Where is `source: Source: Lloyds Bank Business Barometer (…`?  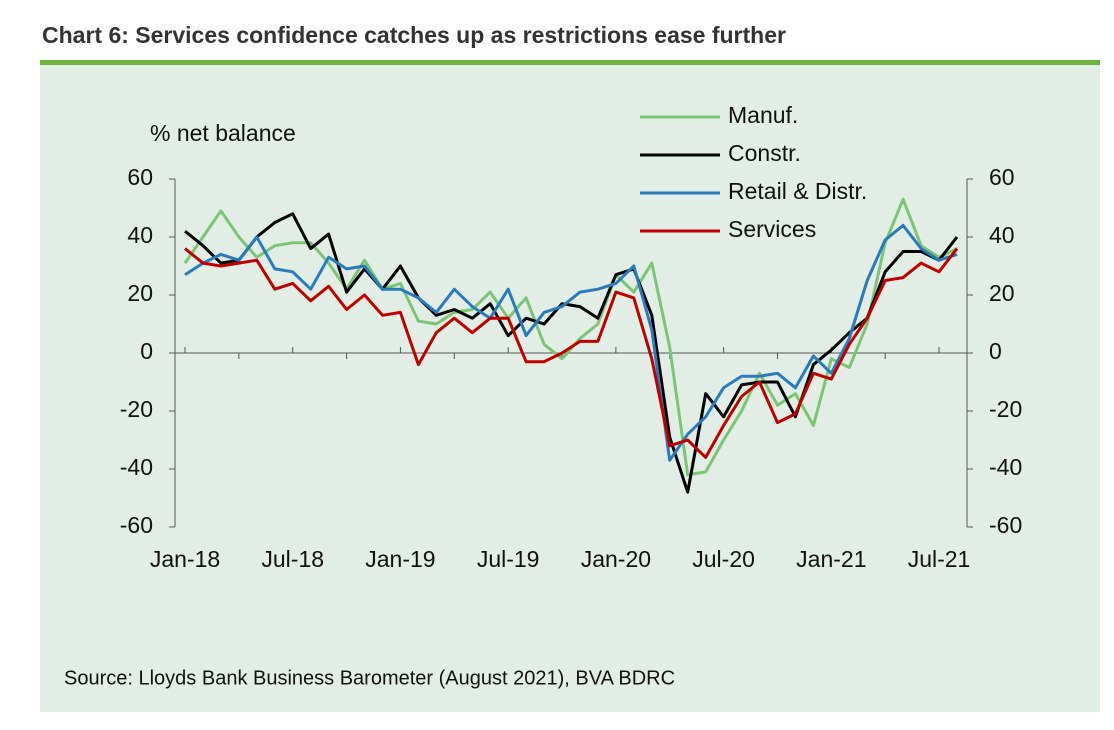
source: Source: Lloyds Bank Business Barometer (… is located at coordinates (369, 678).